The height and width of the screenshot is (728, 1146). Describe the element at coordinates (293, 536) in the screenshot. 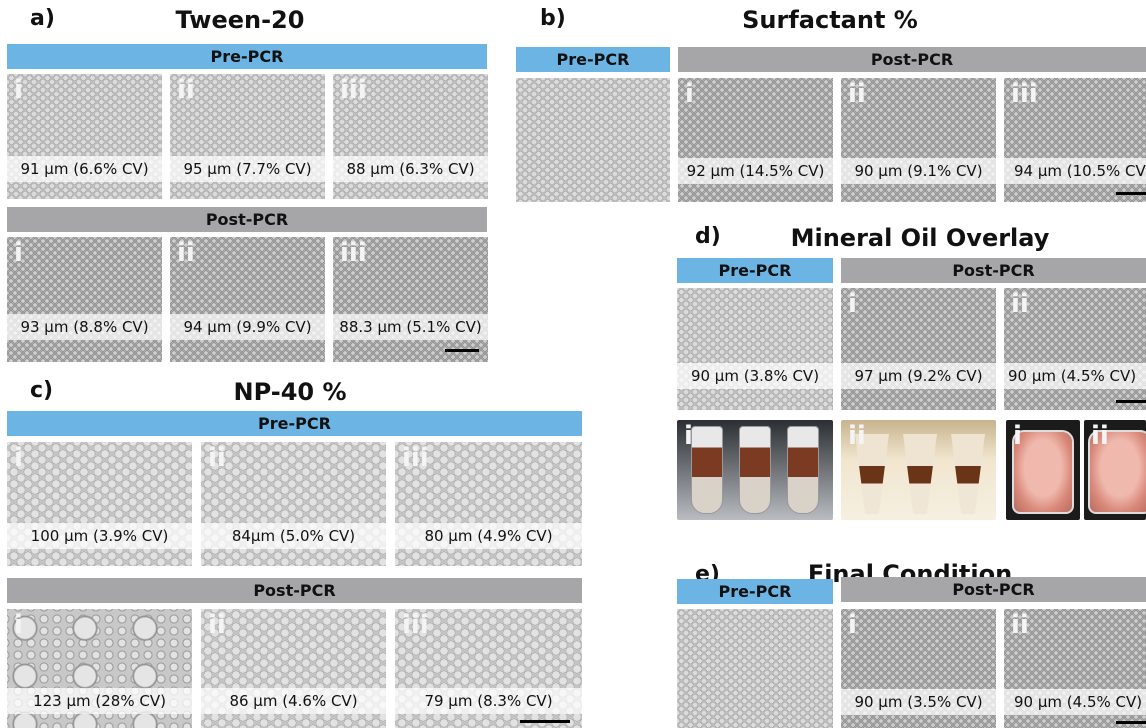

I see `image-caption: 84µm (5.0% CV)` at that location.